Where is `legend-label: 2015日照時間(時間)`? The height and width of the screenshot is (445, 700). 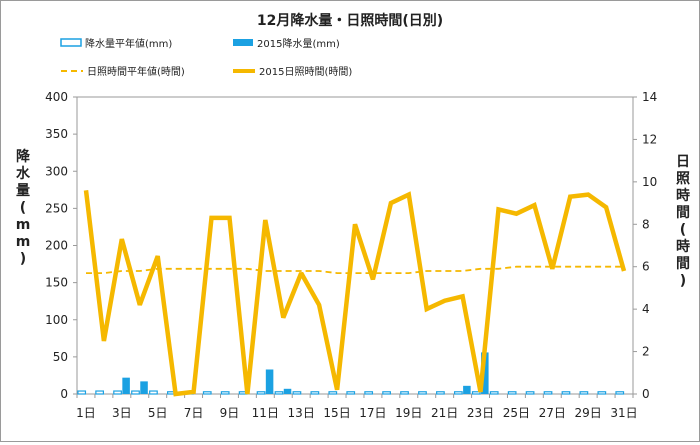 legend-label: 2015日照時間(時間) is located at coordinates (305, 72).